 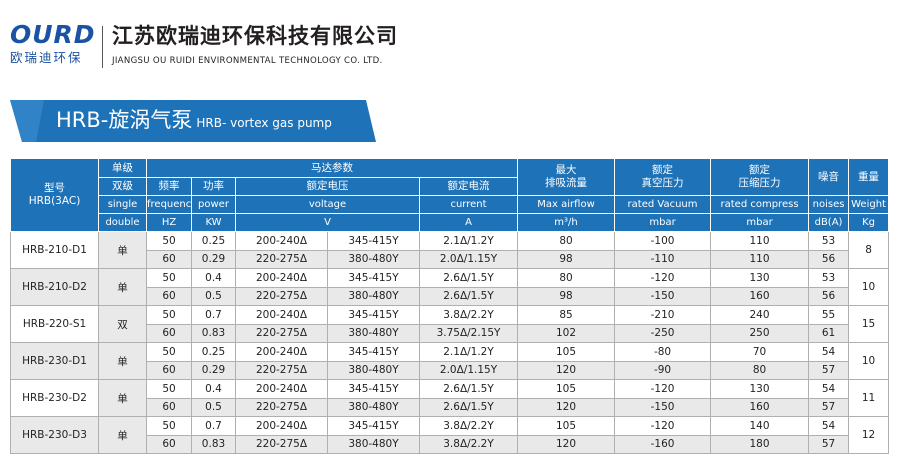 I want to click on cell-power: 0.83, so click(x=213, y=444).